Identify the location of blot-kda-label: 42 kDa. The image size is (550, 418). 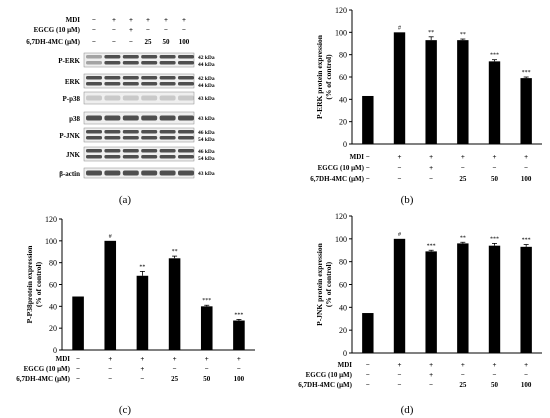
(206, 79).